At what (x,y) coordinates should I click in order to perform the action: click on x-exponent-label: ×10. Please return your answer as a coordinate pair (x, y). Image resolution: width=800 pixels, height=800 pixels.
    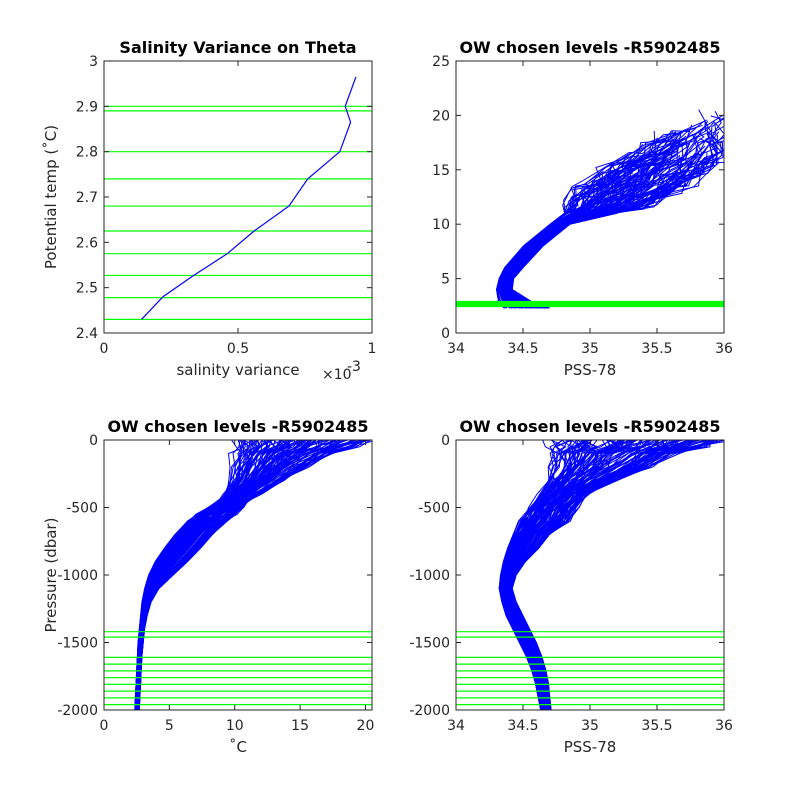
    Looking at the image, I should click on (337, 375).